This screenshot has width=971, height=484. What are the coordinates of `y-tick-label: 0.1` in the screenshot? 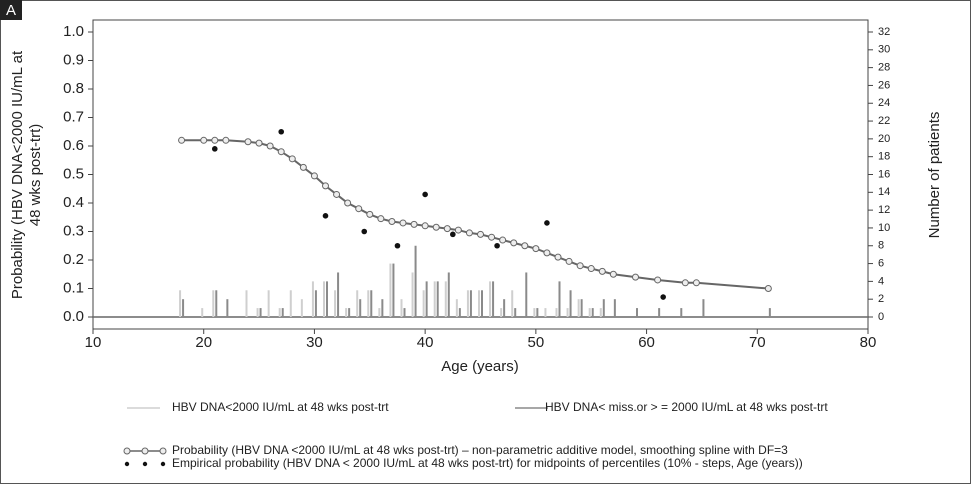 It's located at (73, 287).